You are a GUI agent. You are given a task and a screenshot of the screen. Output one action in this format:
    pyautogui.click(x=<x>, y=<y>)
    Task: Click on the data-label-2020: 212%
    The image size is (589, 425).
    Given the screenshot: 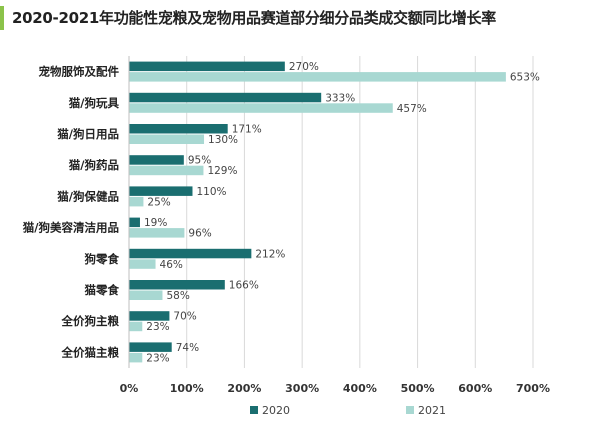 What is the action you would take?
    pyautogui.click(x=270, y=254)
    